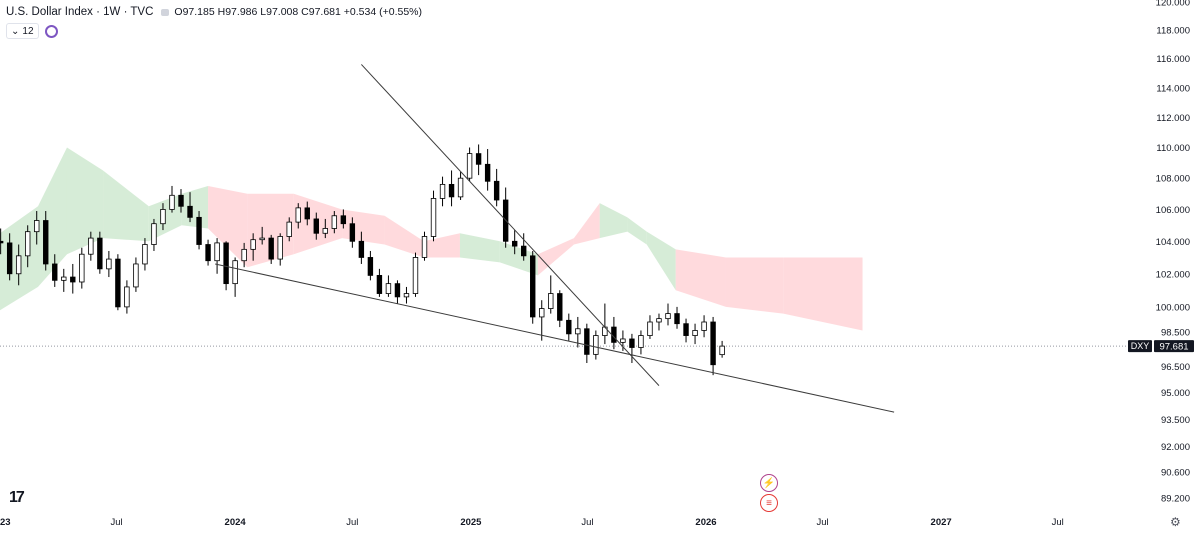 This screenshot has height=538, width=1199. What do you see at coordinates (282, 12) in the screenshot?
I see `low-value: 97.008` at bounding box center [282, 12].